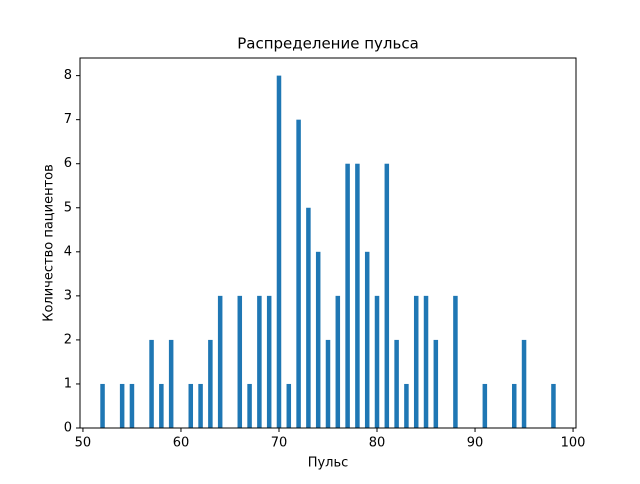  I want to click on y-tick-label: 0, so click(68, 428).